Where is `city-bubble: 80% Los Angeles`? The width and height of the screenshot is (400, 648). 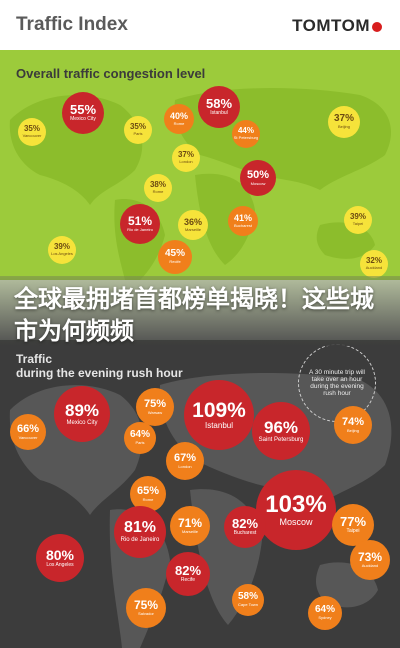 city-bubble: 80% Los Angeles is located at coordinates (60, 558).